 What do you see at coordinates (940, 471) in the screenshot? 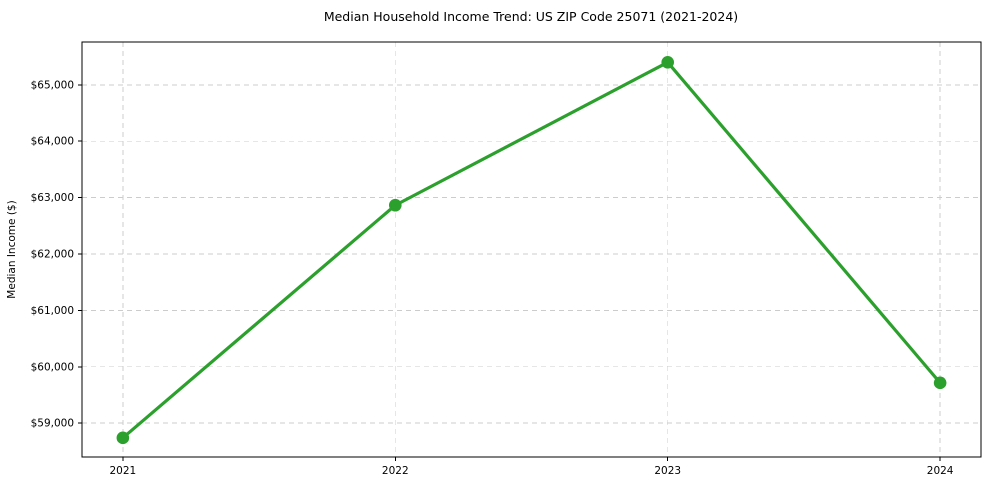
I see `x-tick-label: 2024` at bounding box center [940, 471].